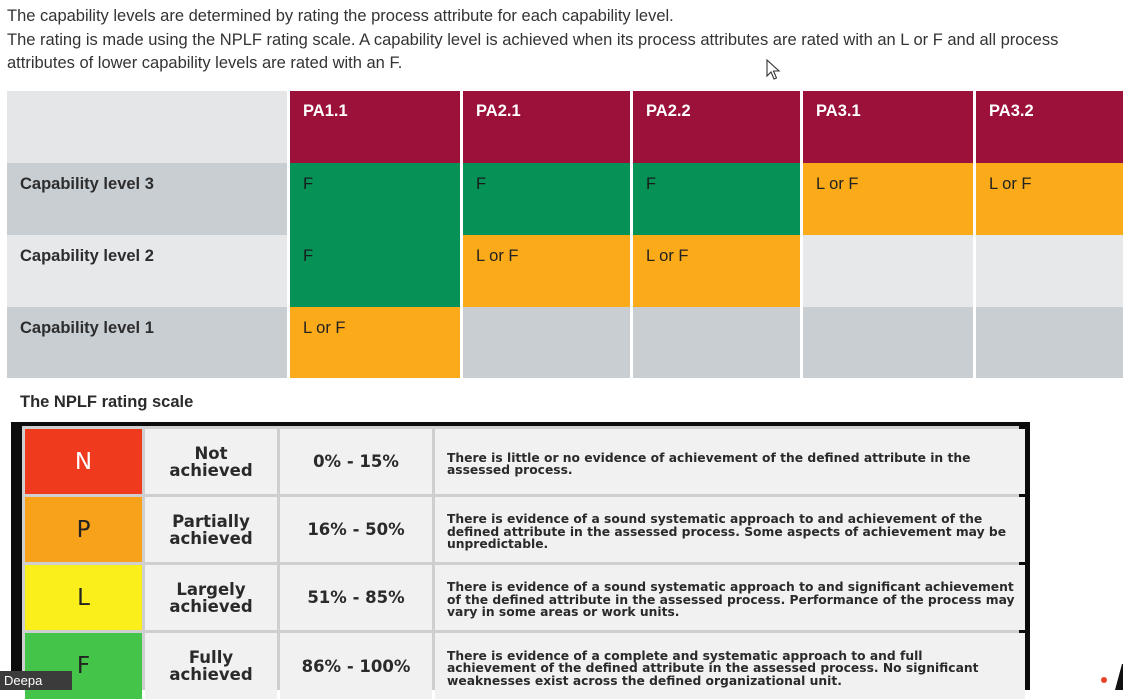  I want to click on row-label: Capability level 3, so click(147, 199).